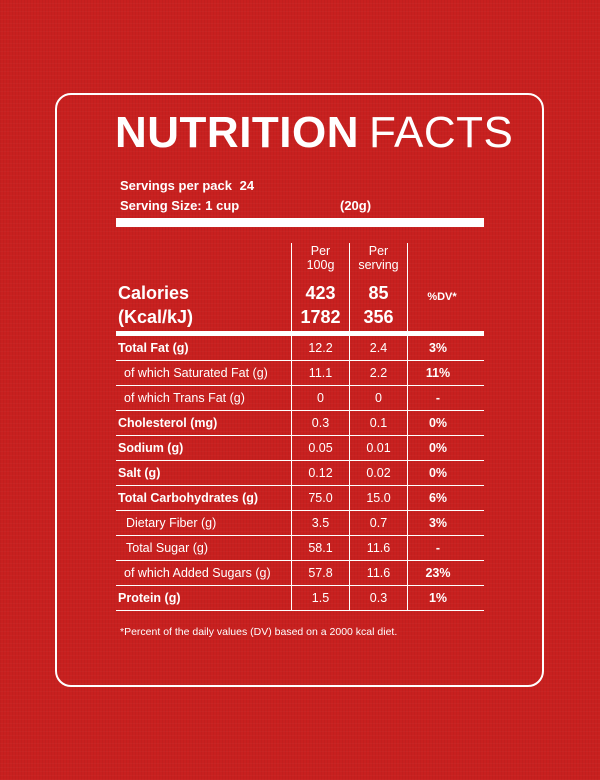  What do you see at coordinates (378, 423) in the screenshot?
I see `per-serving-value: 0.1` at bounding box center [378, 423].